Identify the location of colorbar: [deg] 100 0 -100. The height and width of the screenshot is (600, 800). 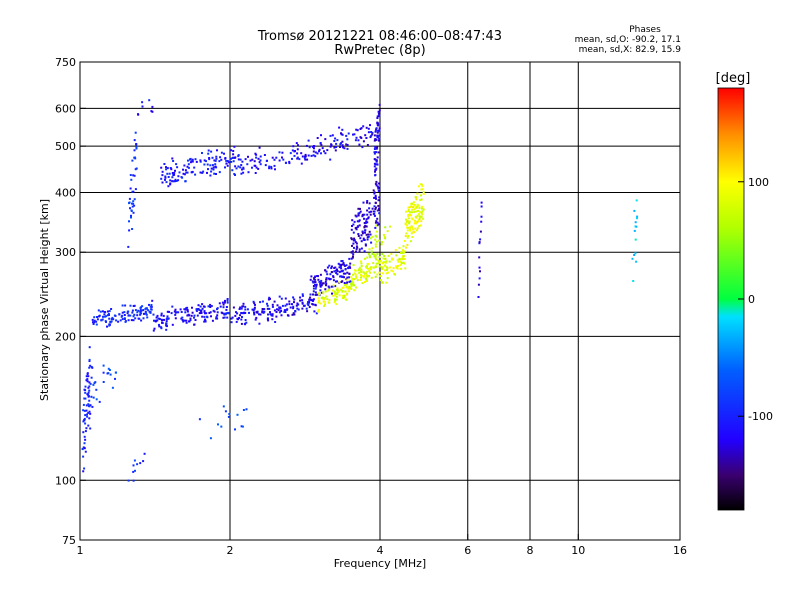
(744, 291).